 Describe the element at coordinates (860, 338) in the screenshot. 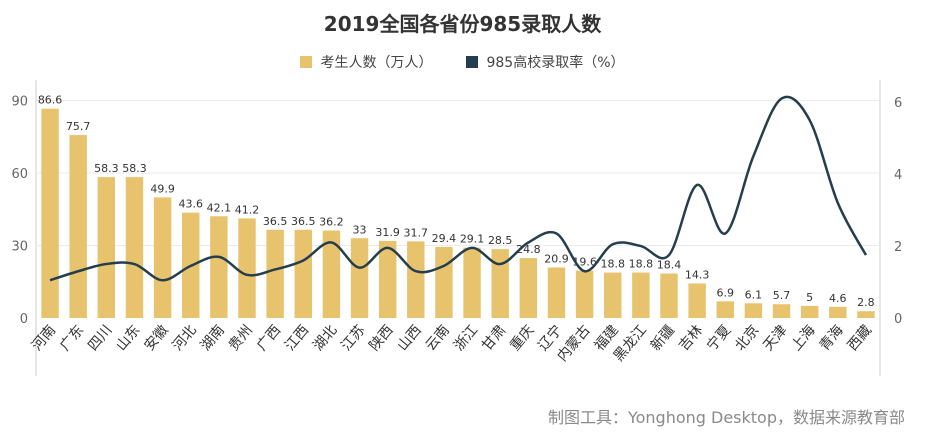

I see `category-label: 西藏` at that location.